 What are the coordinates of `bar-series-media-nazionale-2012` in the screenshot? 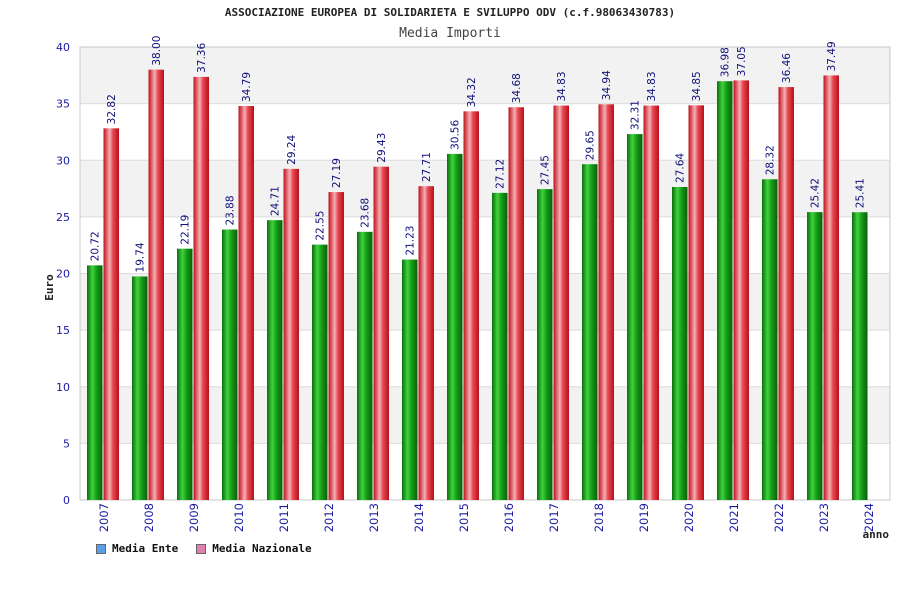 It's located at (336, 346).